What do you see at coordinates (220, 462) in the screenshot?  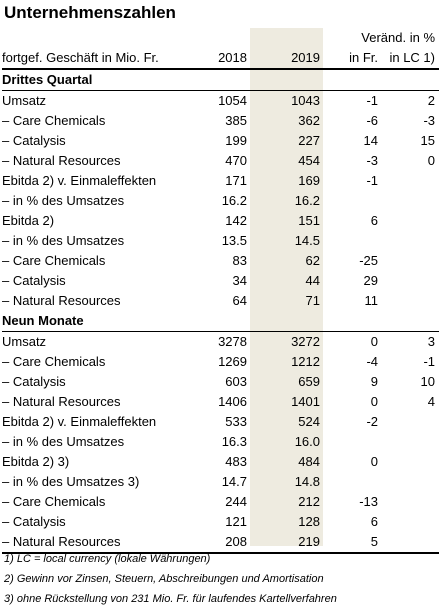 I see `table-row: Ebitda 2) 3) 483 484 0` at bounding box center [220, 462].